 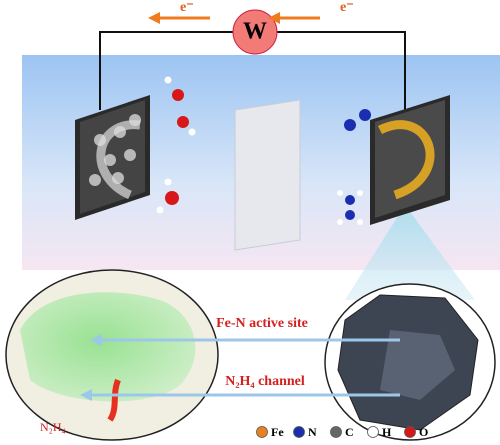 I want to click on callout-arrows, so click(x=240, y=367).